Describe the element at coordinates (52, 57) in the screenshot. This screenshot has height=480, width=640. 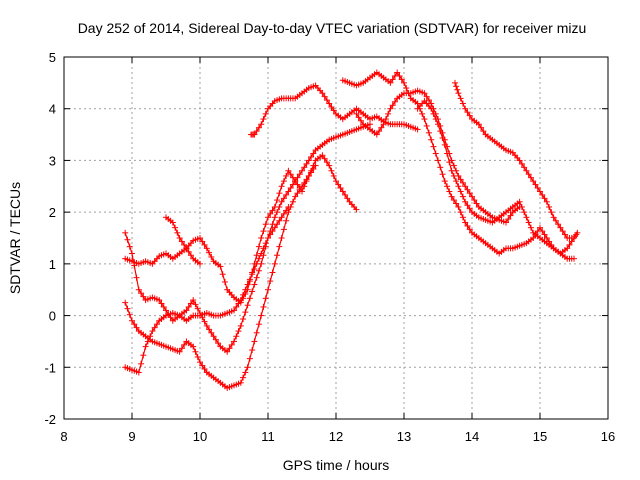
I see `y-tick-label: 5` at that location.